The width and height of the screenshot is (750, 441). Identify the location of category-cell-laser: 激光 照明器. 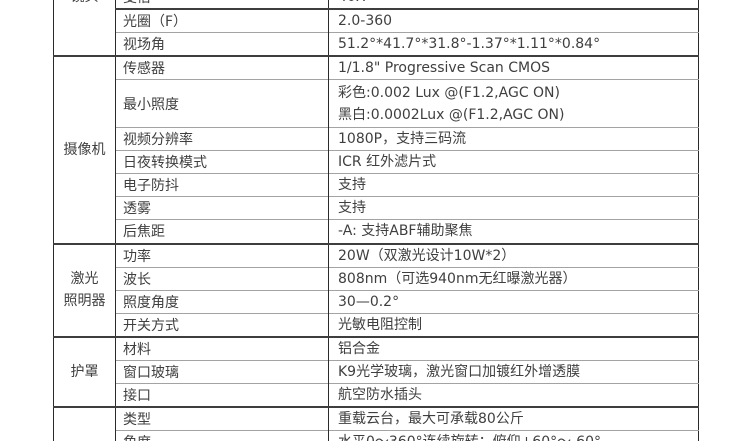
(84, 289).